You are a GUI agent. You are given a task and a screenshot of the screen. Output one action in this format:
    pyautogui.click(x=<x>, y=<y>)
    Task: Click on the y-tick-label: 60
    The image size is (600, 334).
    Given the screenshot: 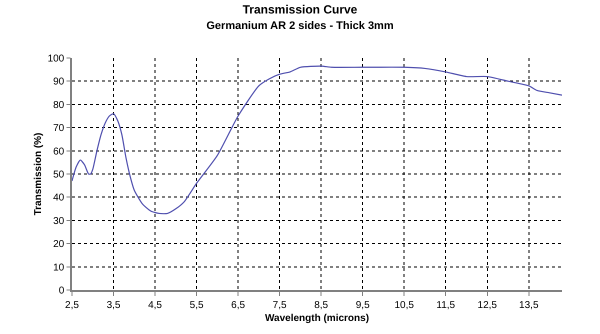 What is the action you would take?
    pyautogui.click(x=59, y=152)
    